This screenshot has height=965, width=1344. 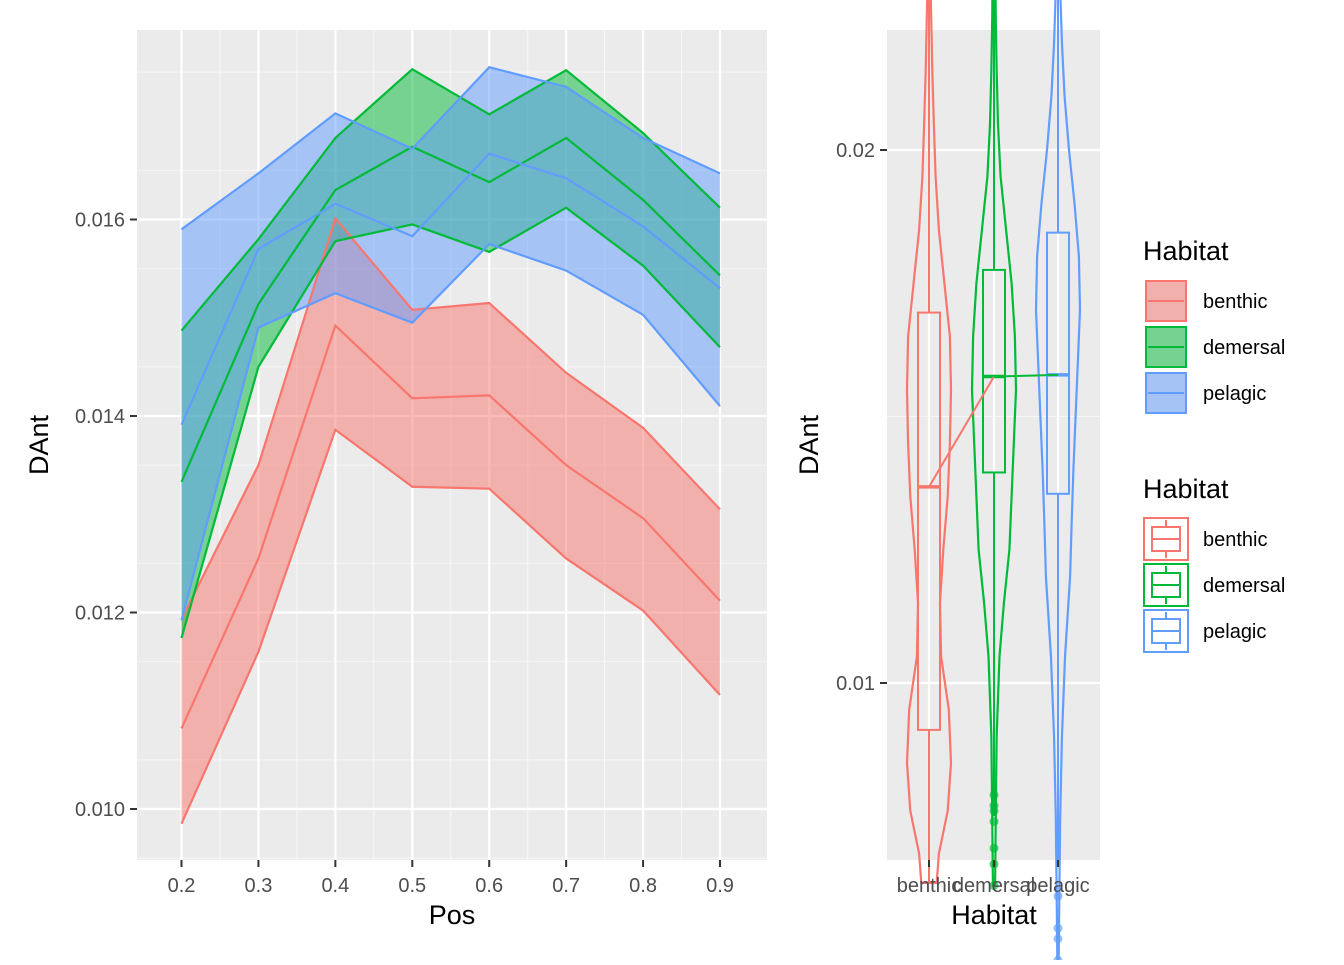 I want to click on x-tick-label: pelagic, so click(x=1057, y=886).